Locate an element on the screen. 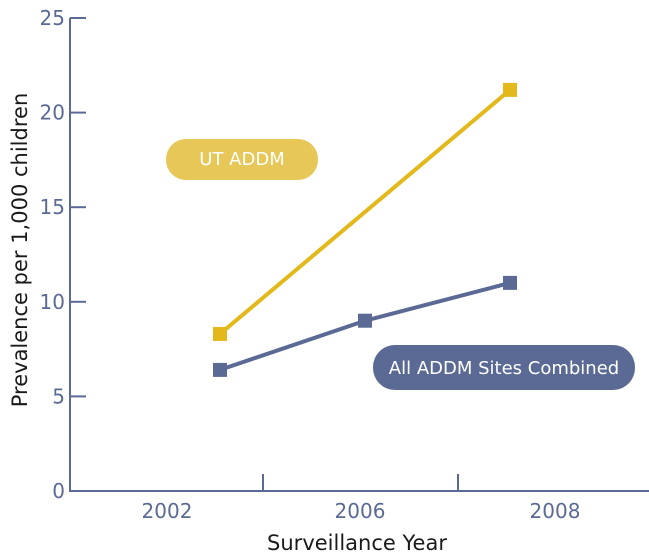 This screenshot has width=649, height=553. y-tick-label-0: 0 is located at coordinates (58, 491).